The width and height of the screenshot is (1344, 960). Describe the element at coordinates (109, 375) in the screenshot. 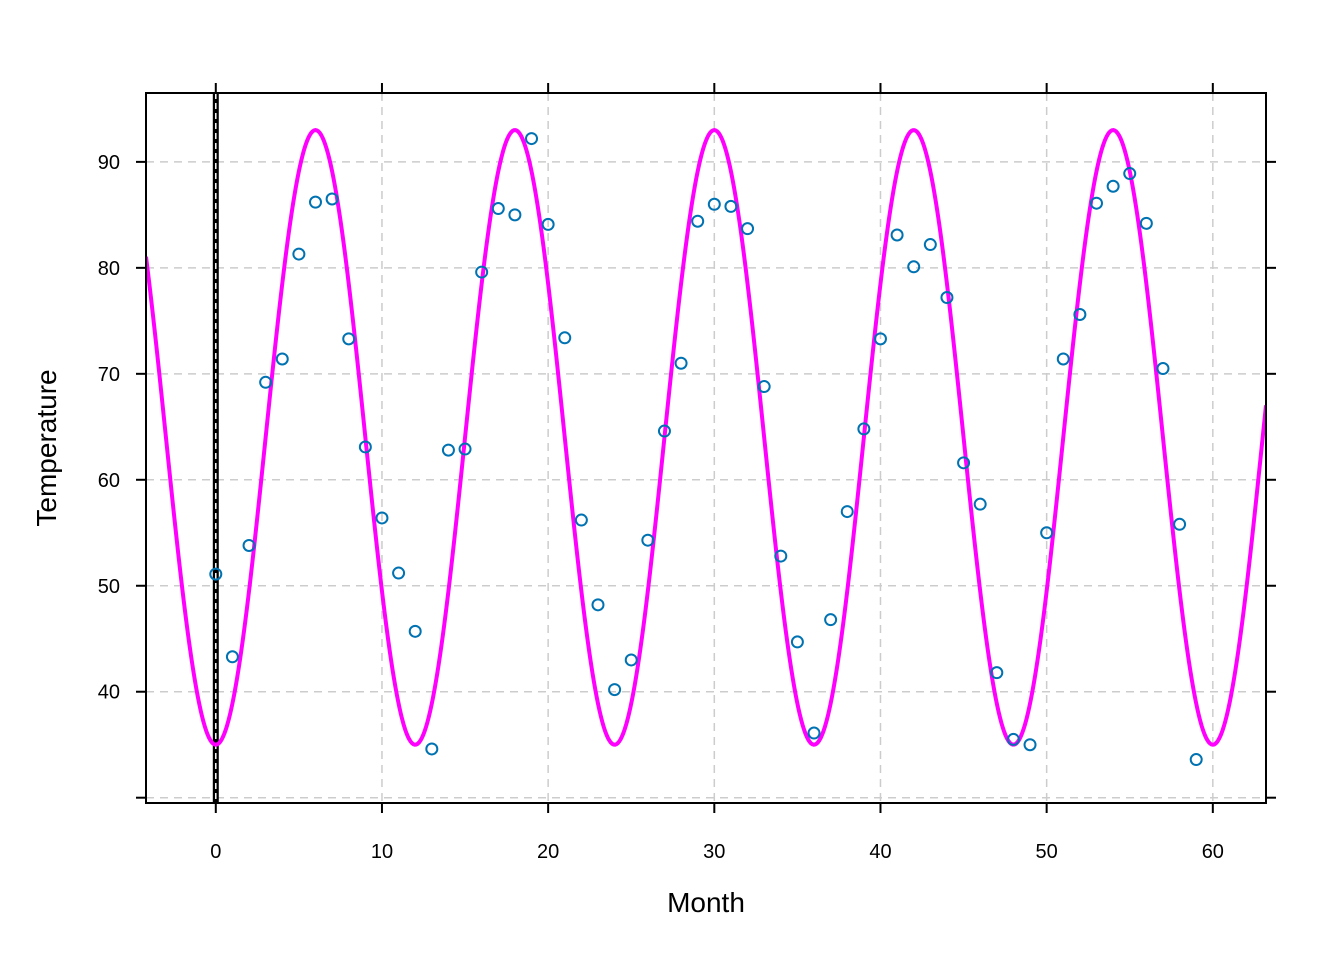

I see `y-tick-label: 70` at that location.